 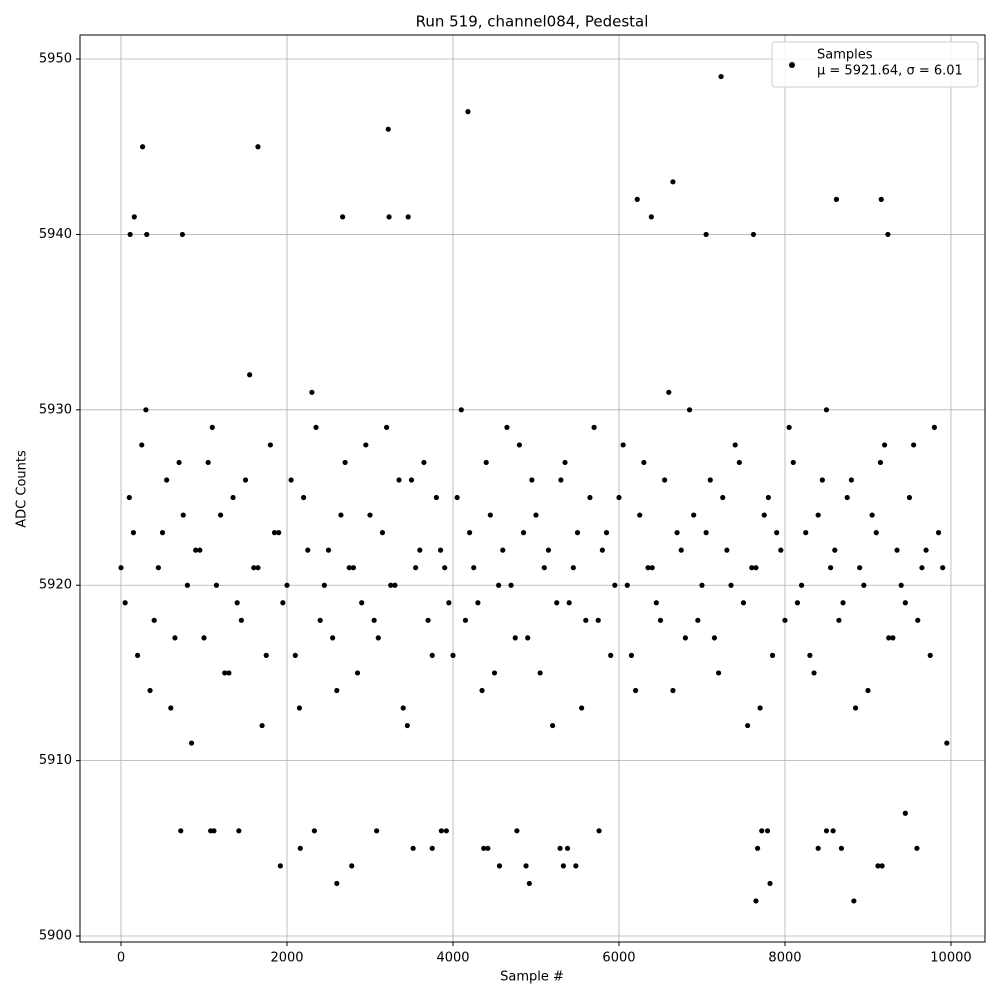 What do you see at coordinates (845, 55) in the screenshot?
I see `legend-label: Samples` at bounding box center [845, 55].